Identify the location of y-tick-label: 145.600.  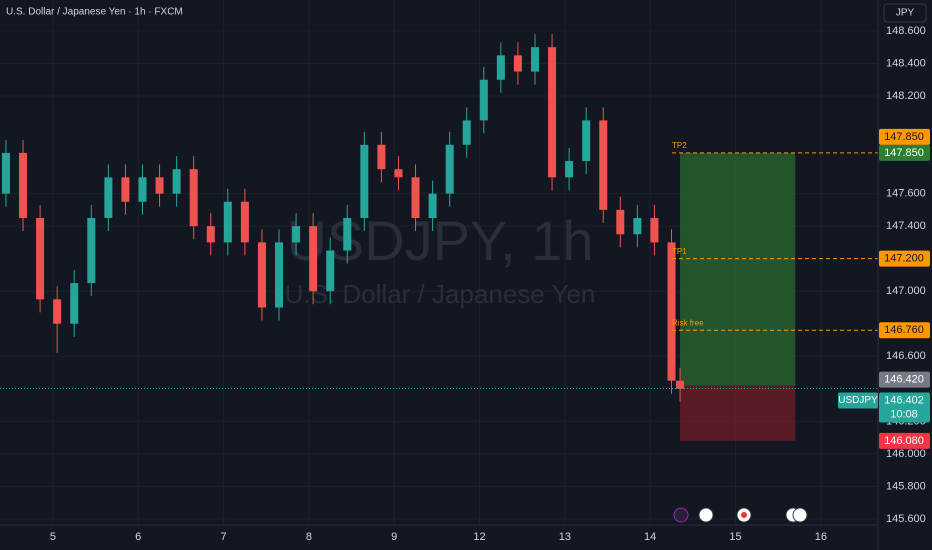
(906, 519).